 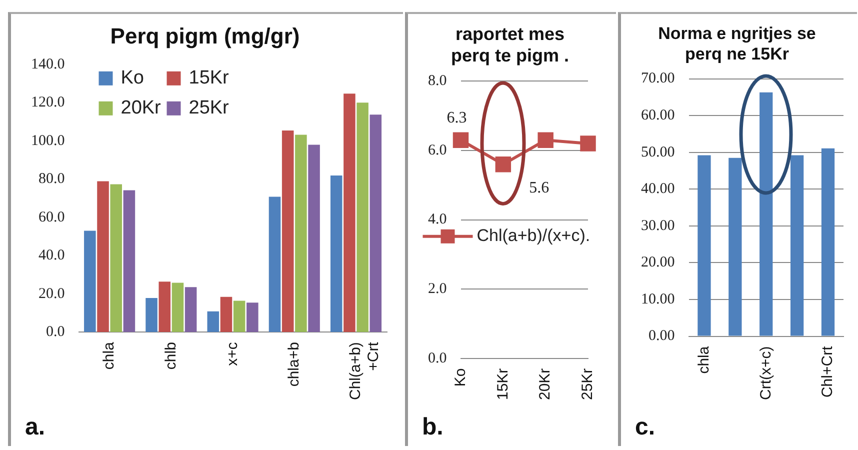 What do you see at coordinates (539, 188) in the screenshot?
I see `data-label: 5.6` at bounding box center [539, 188].